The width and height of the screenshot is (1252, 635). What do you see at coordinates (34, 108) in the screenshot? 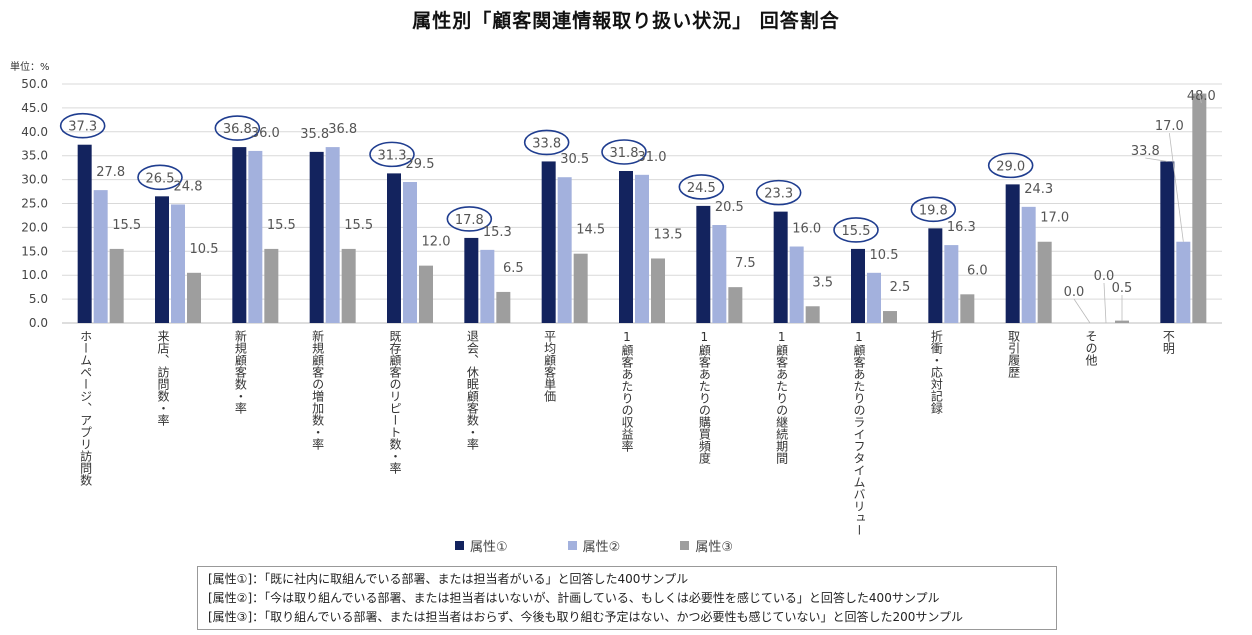
I see `y-tick-label: 45.0` at bounding box center [34, 108].